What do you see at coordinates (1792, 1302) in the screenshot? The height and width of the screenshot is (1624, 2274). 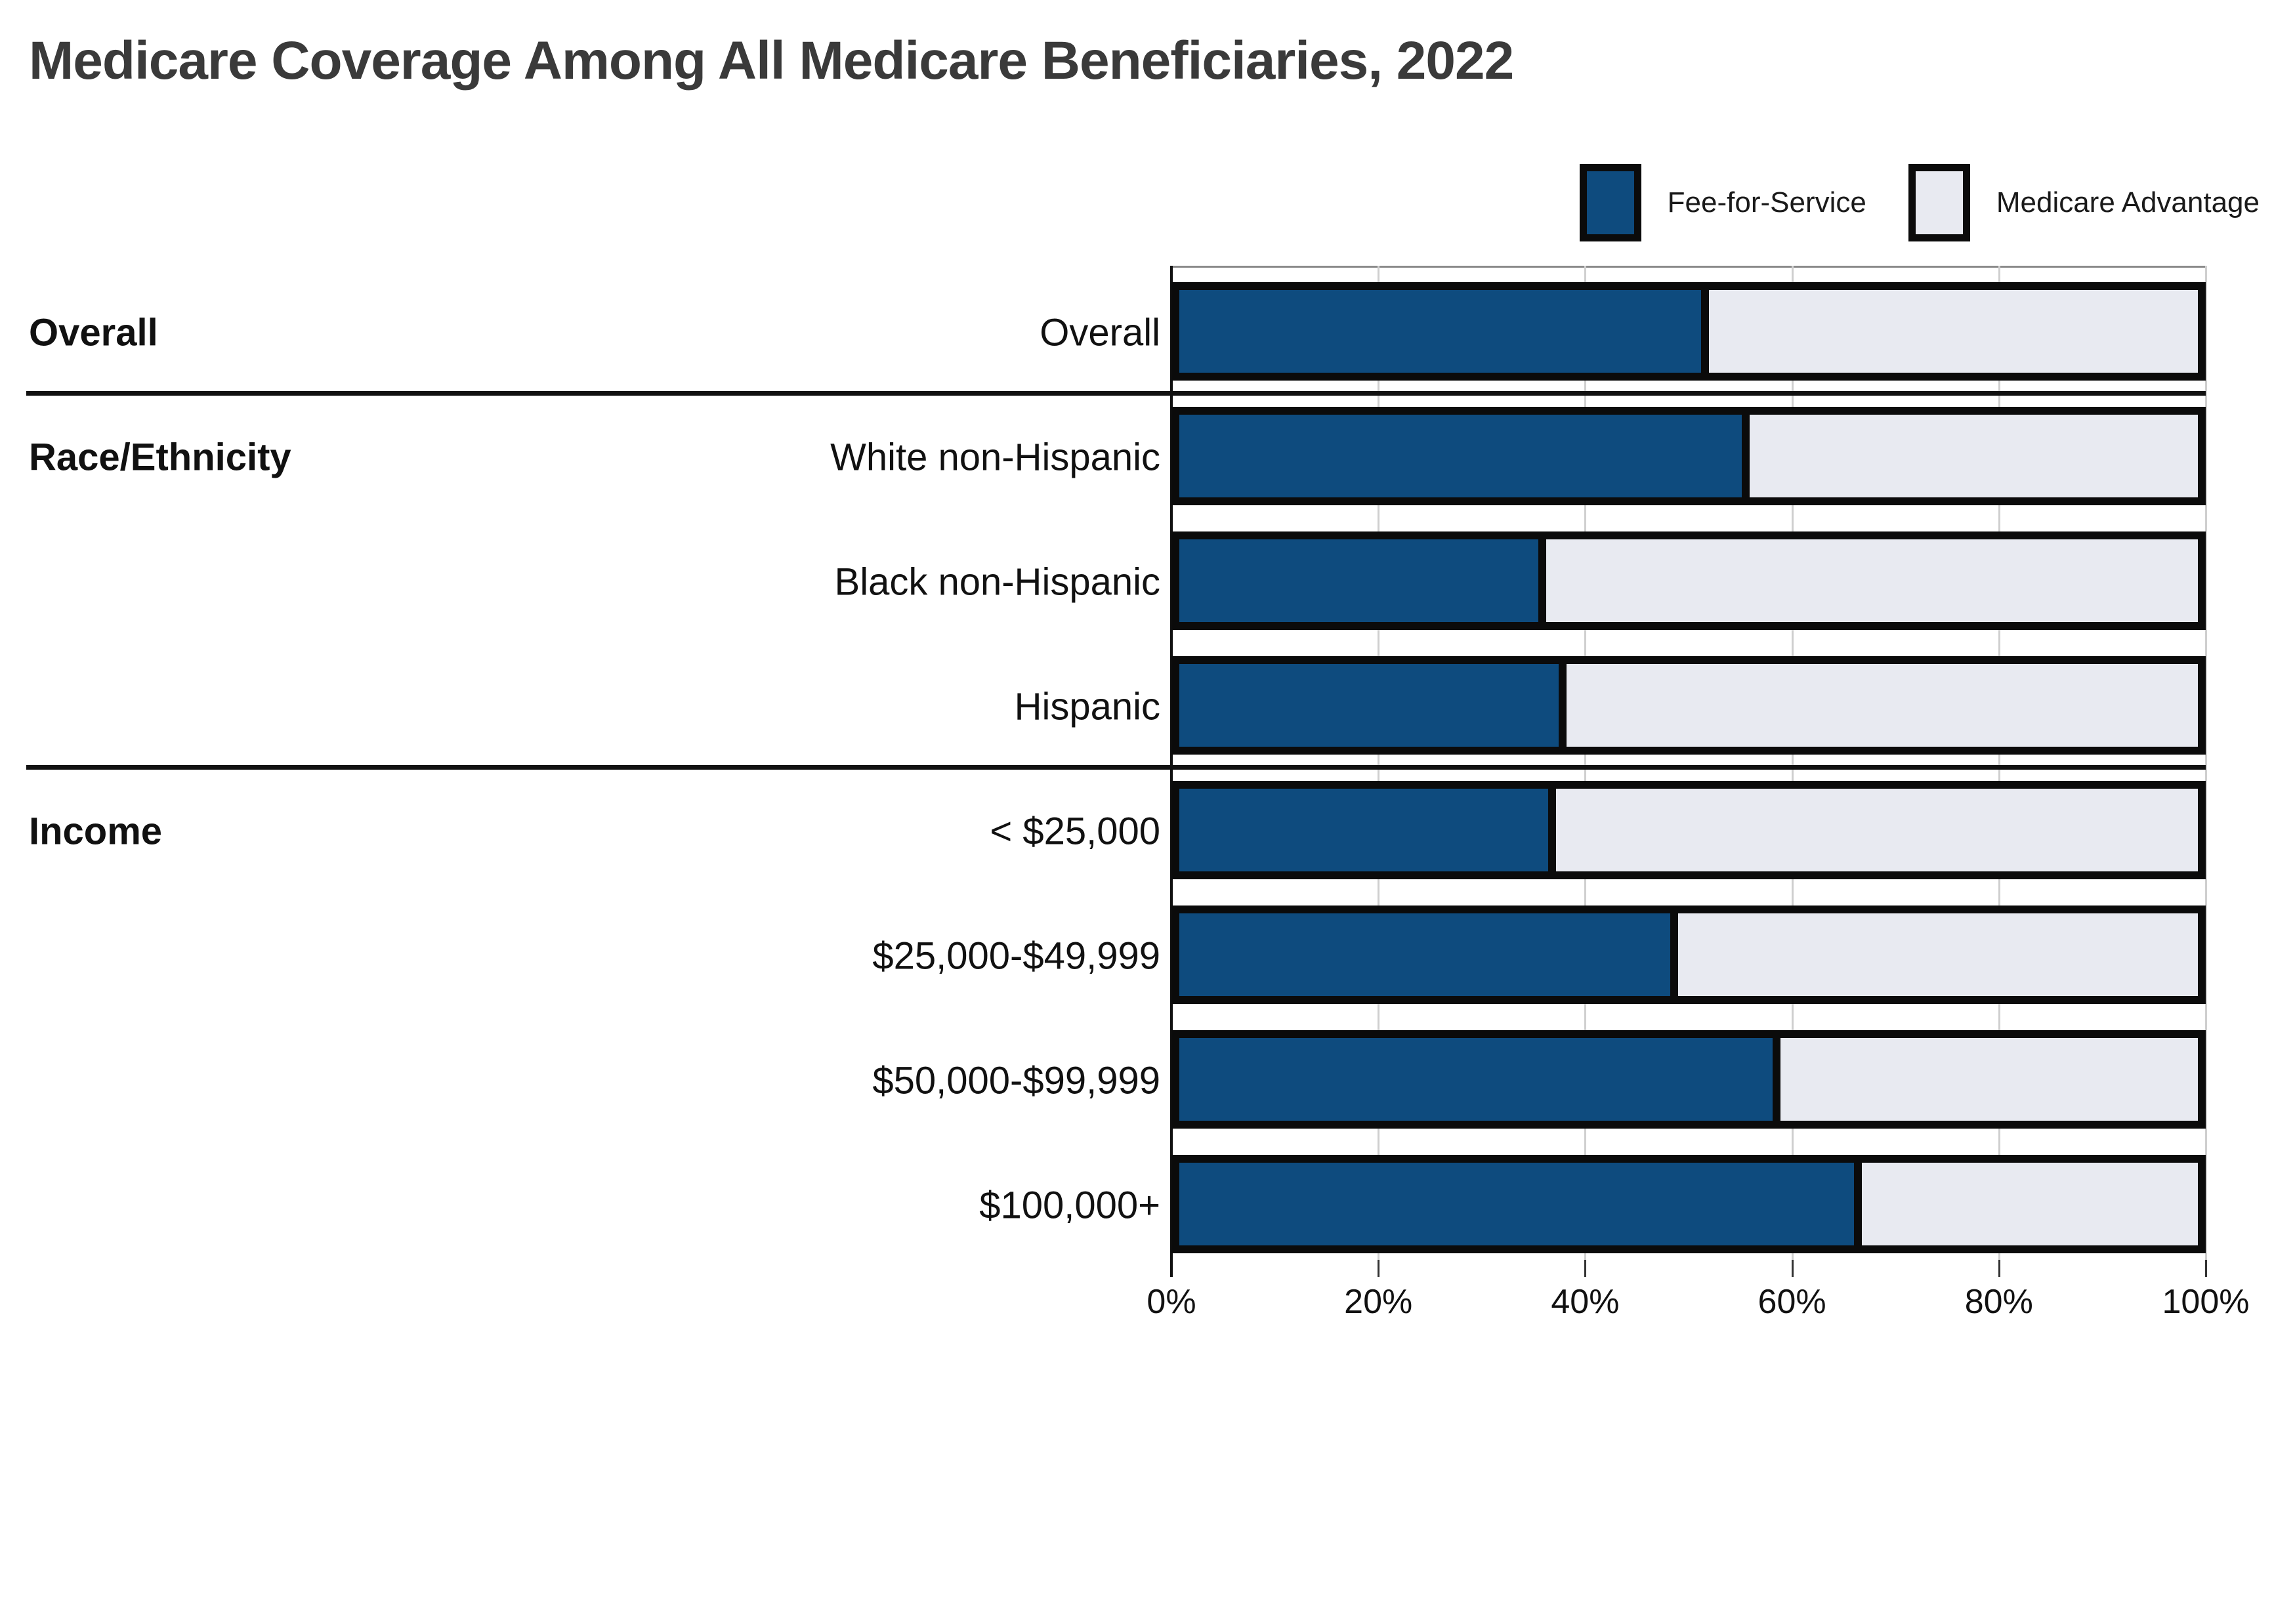 I see `x-axis-tick-label-60%: 60%` at bounding box center [1792, 1302].